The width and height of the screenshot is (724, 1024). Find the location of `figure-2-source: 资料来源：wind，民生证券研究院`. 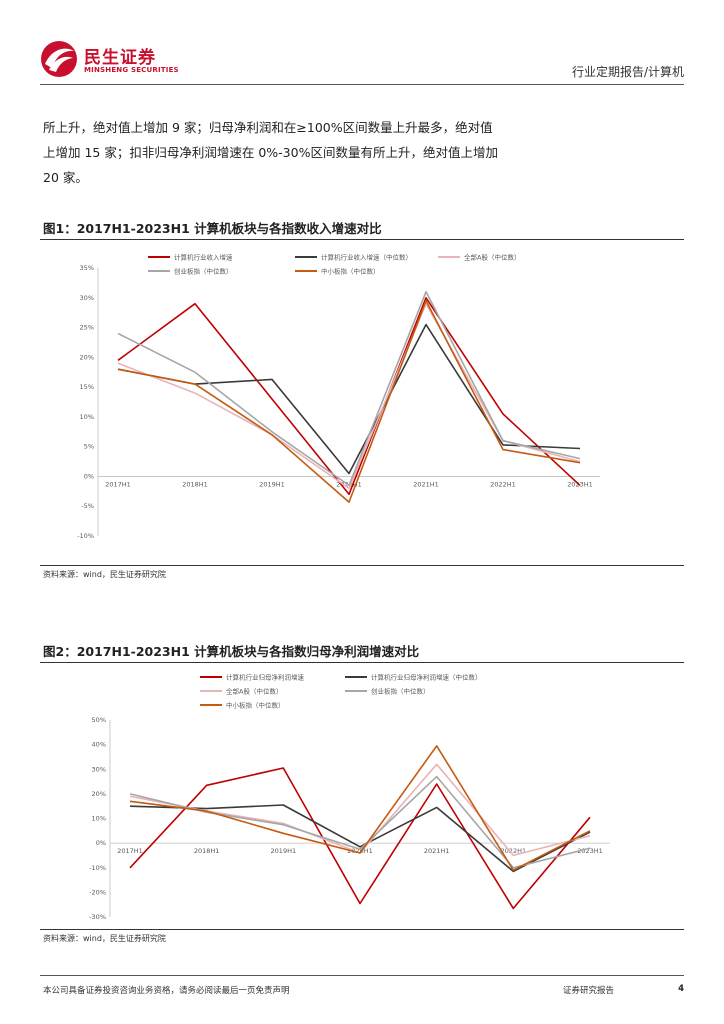

figure-2-source: 资料来源：wind，民生证券研究院 is located at coordinates (104, 938).